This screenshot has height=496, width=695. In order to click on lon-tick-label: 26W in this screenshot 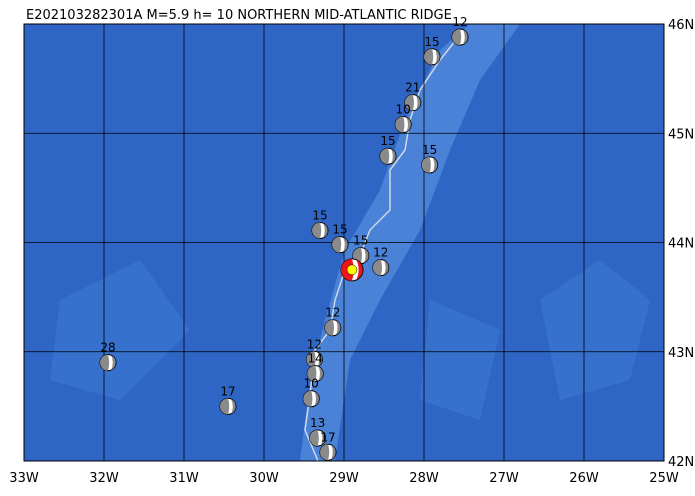, I will do `click(584, 478)`.